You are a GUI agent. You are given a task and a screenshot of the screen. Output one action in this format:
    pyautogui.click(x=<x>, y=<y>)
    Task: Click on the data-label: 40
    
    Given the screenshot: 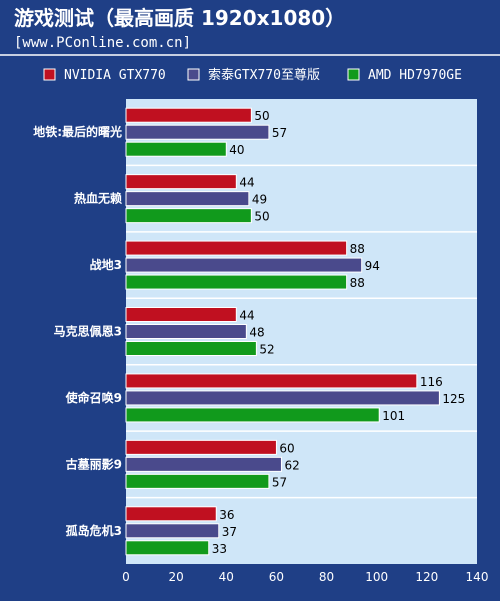 What is the action you would take?
    pyautogui.click(x=236, y=150)
    